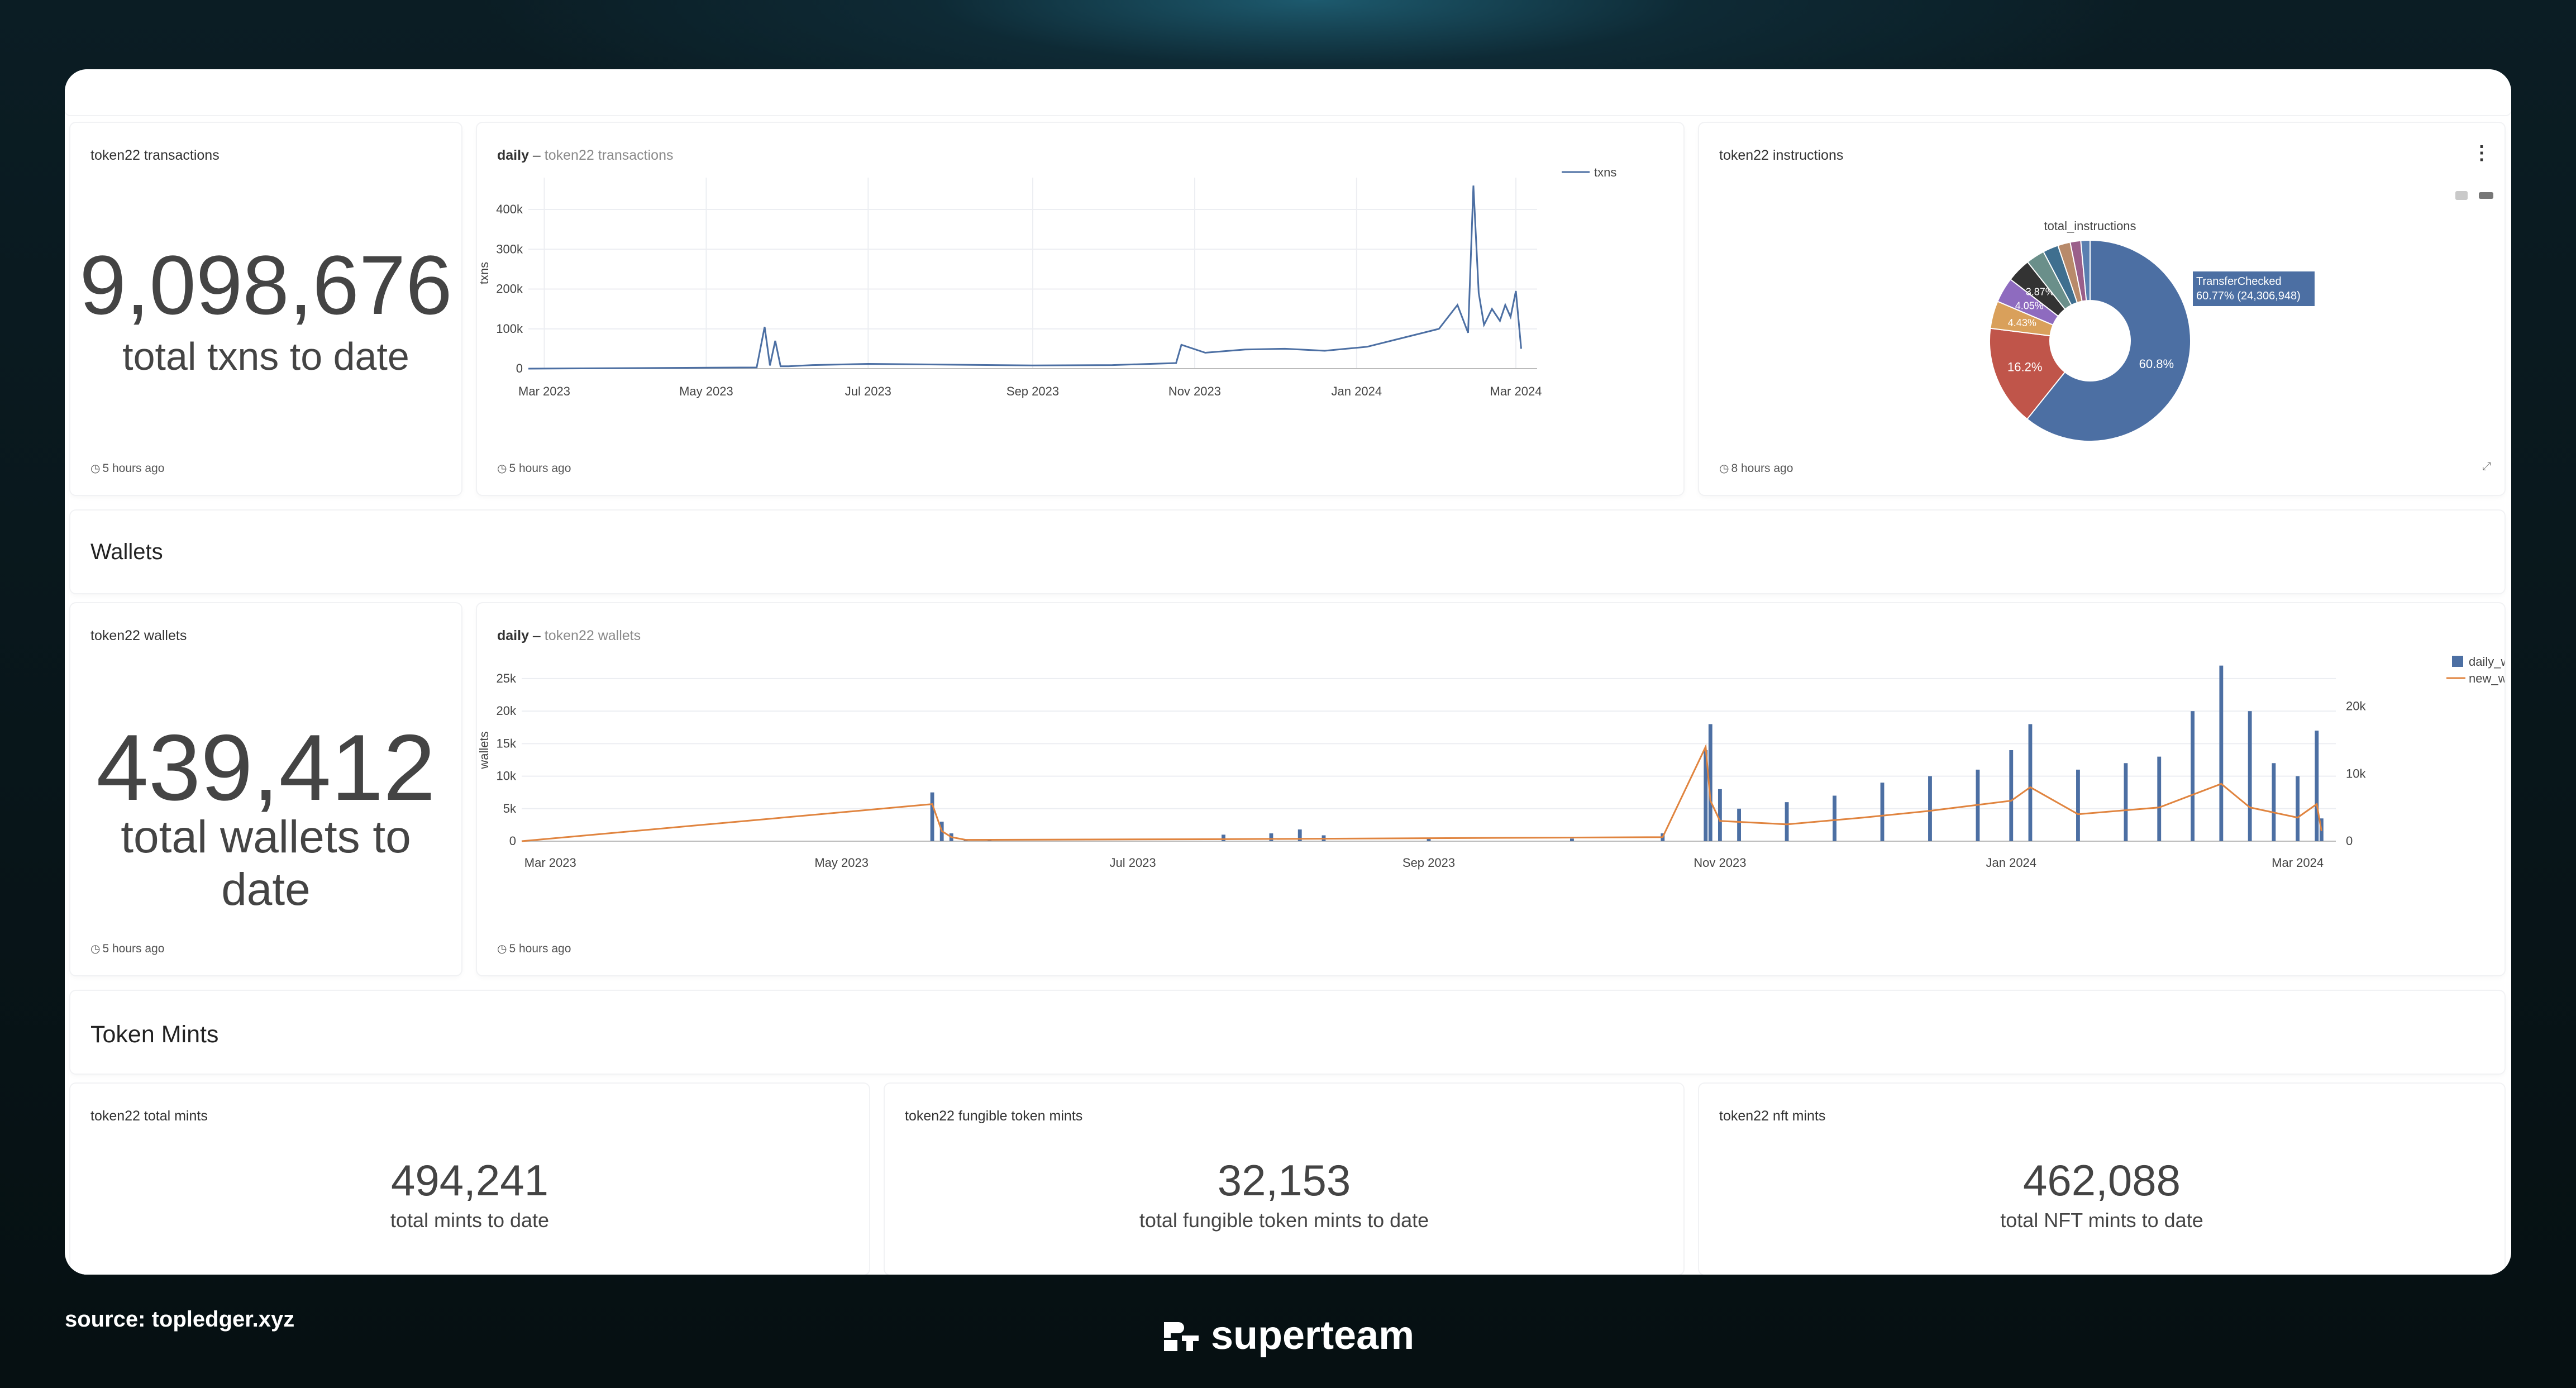 The height and width of the screenshot is (1388, 2576). I want to click on big-number-caption: total NFT mints to date, so click(2101, 1221).